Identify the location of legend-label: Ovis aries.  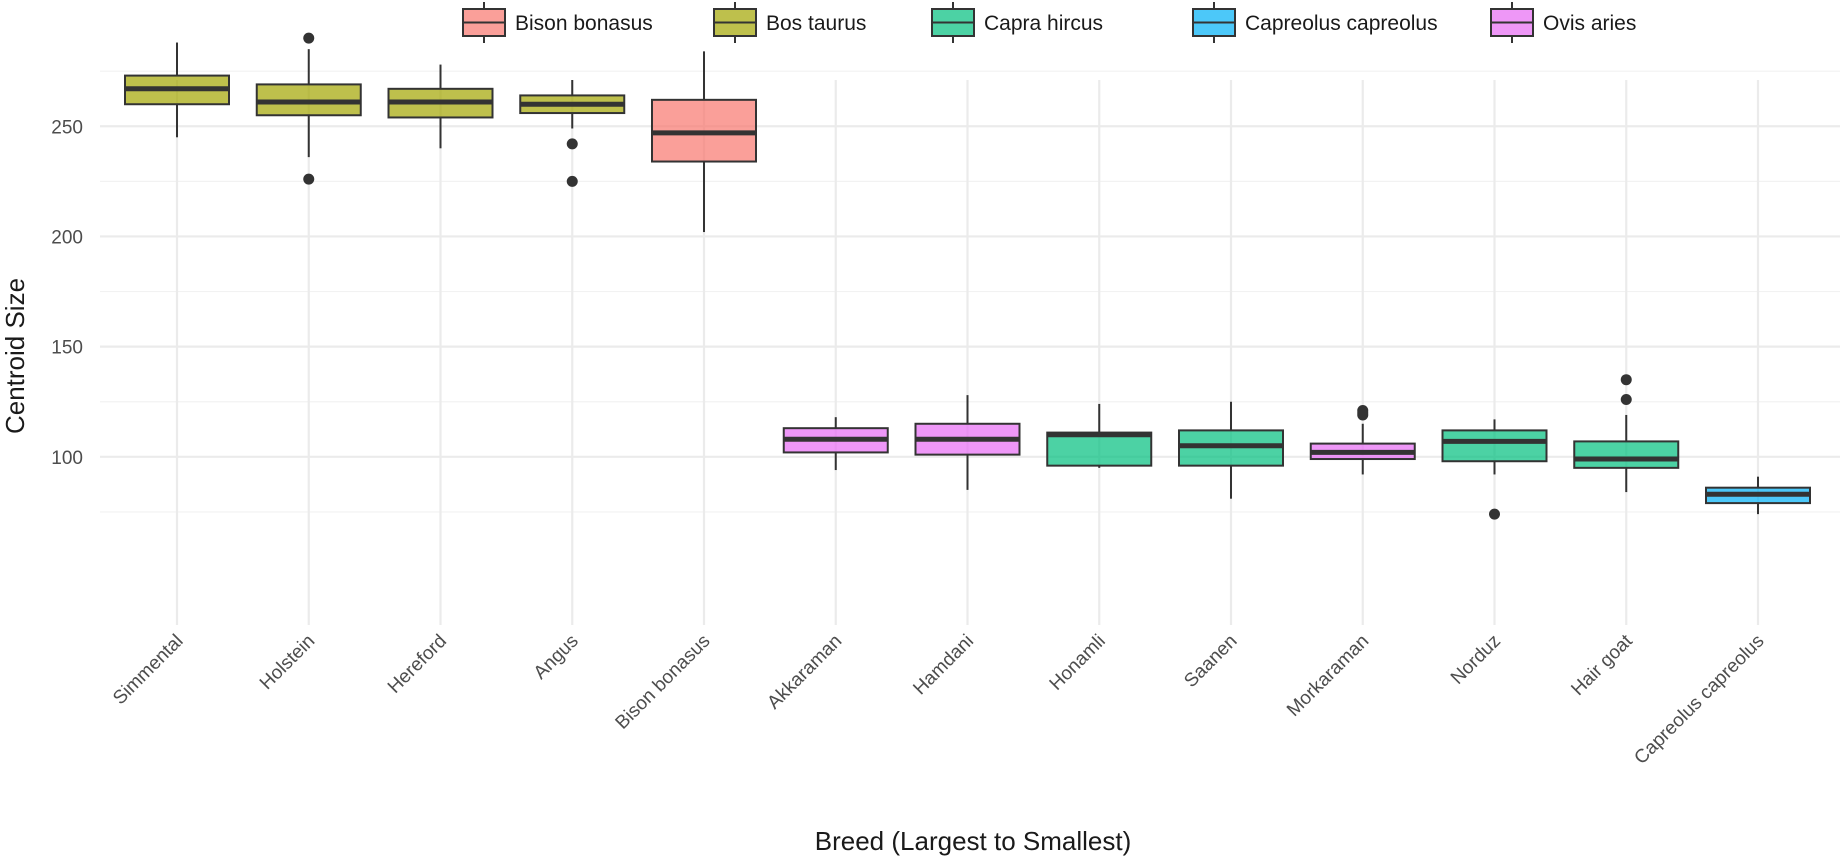
(1589, 23).